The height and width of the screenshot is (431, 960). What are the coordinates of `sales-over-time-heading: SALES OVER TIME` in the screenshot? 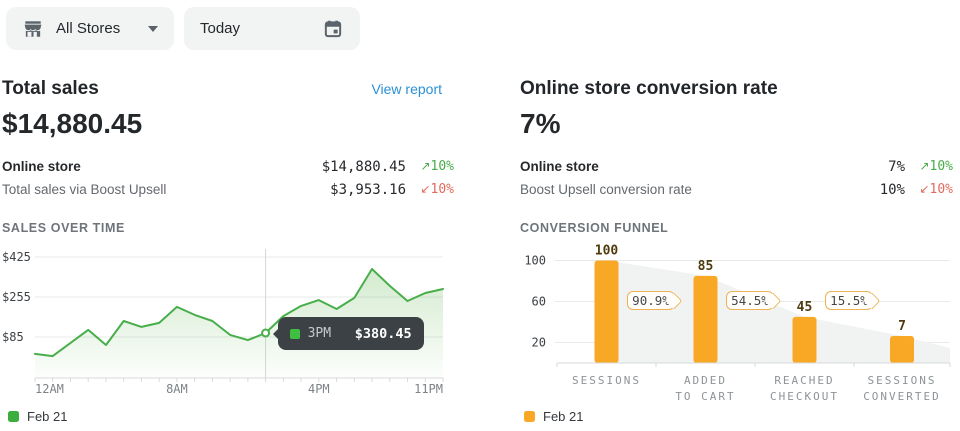 It's located at (63, 228).